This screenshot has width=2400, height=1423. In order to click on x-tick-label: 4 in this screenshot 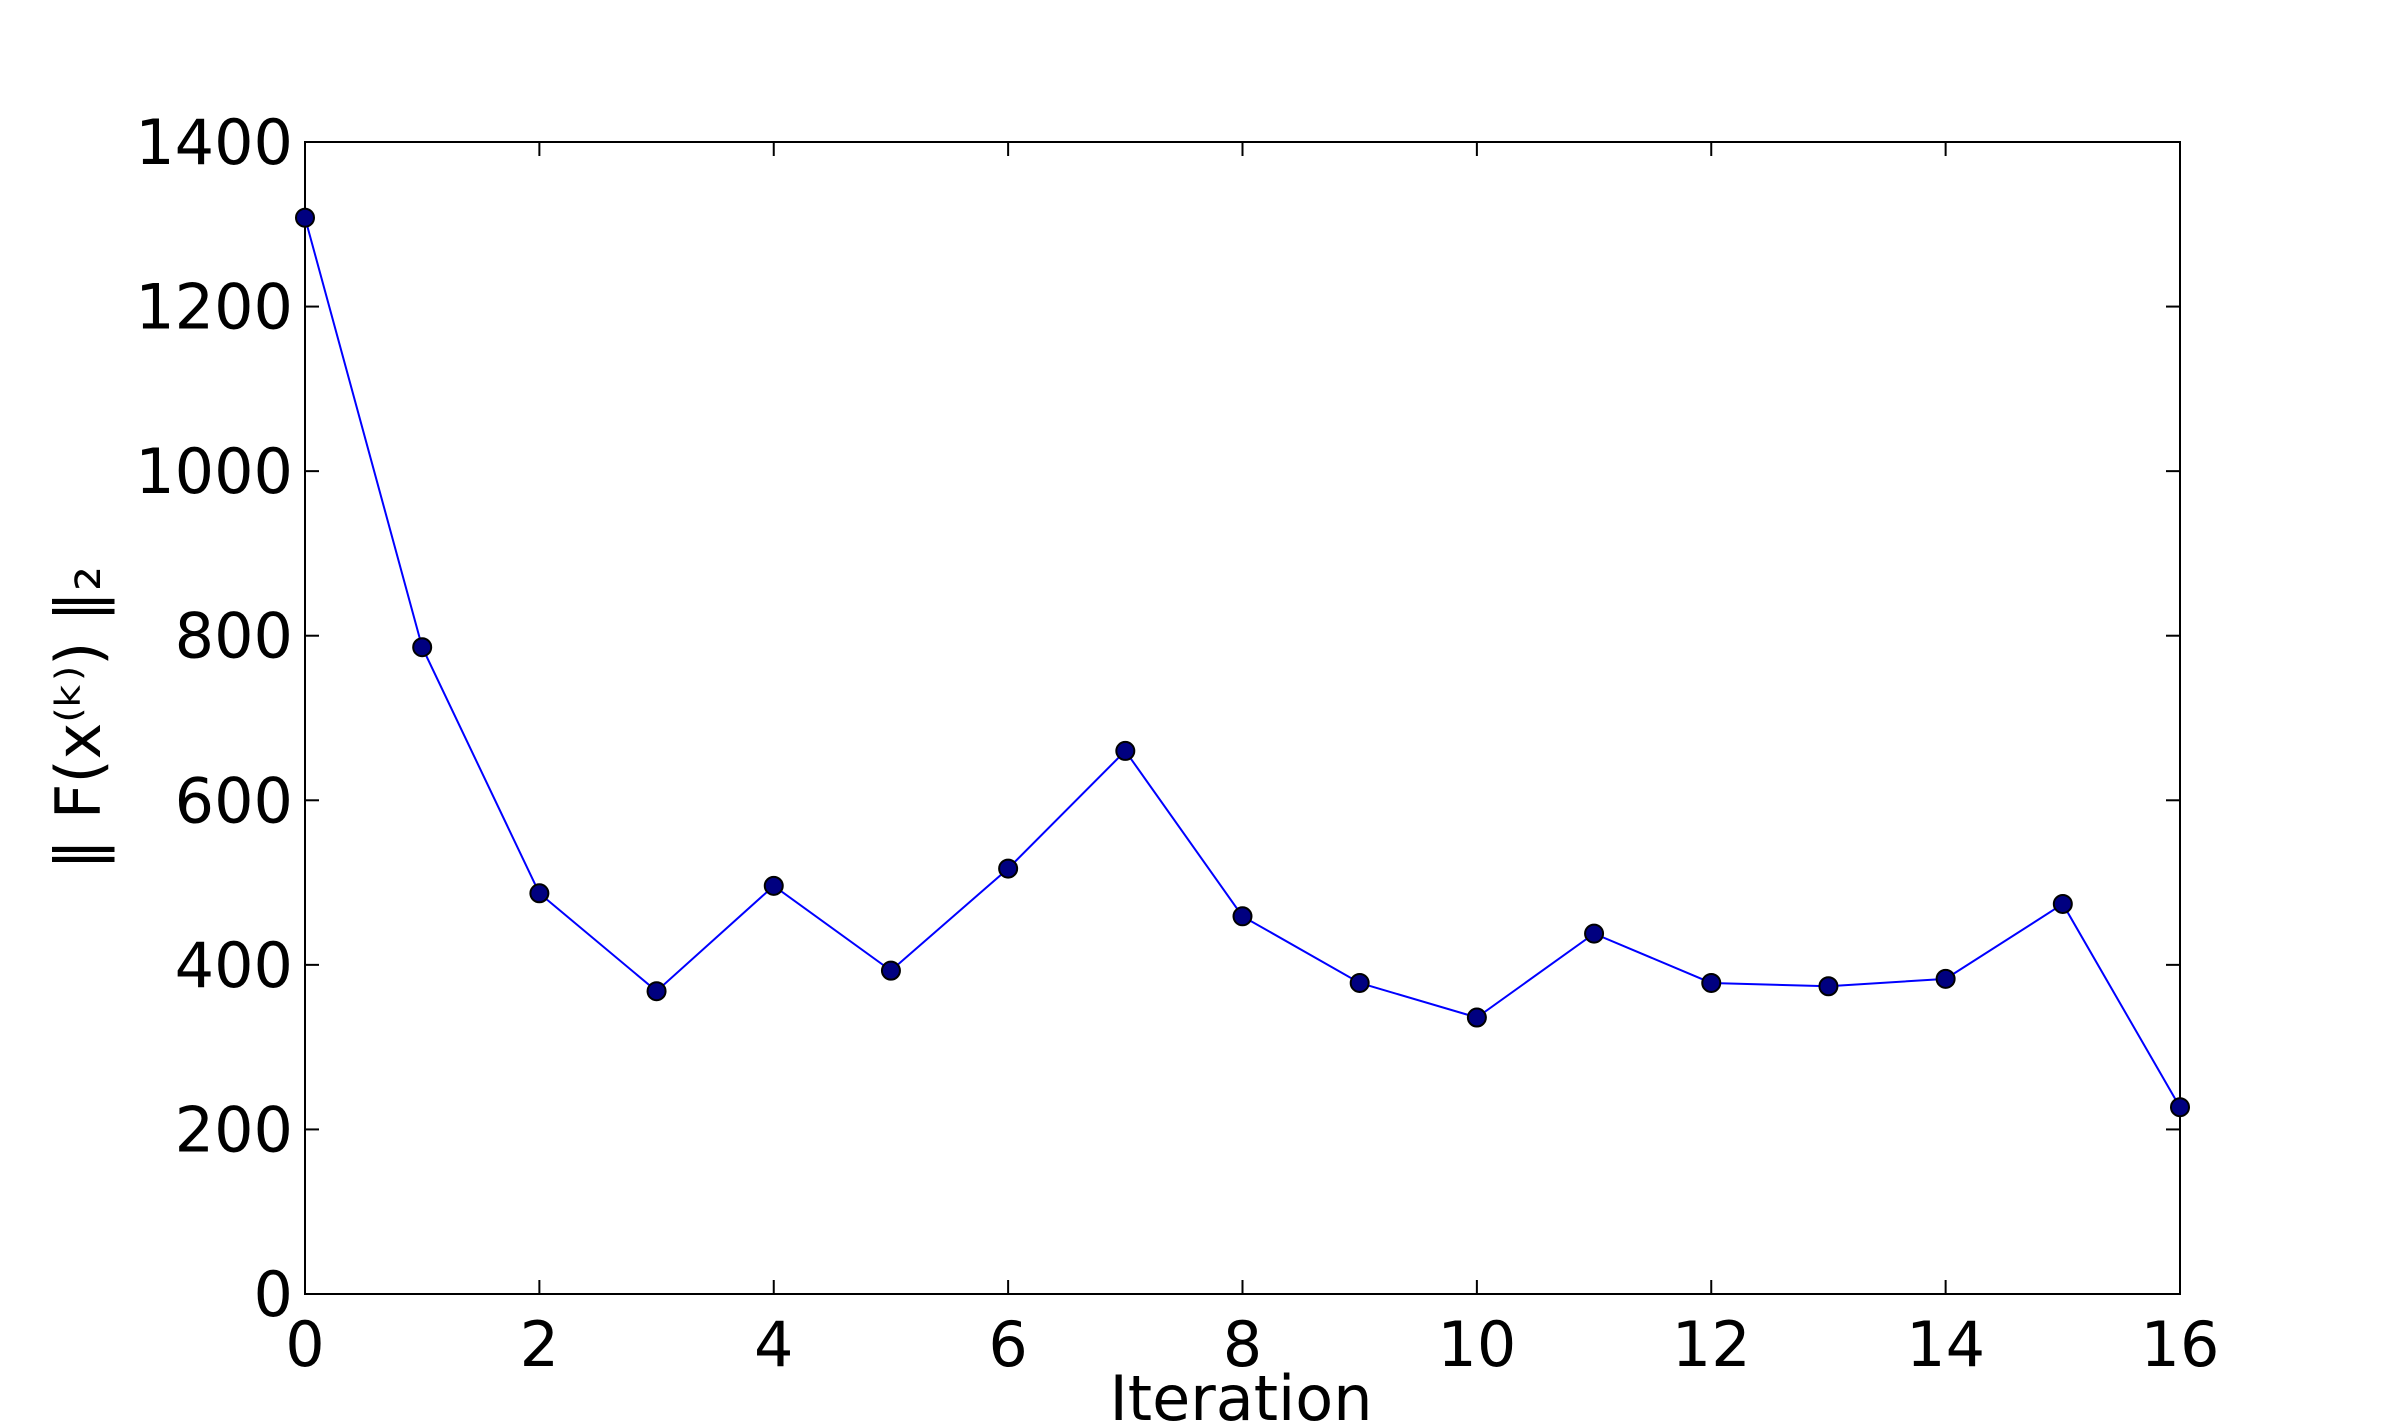, I will do `click(773, 1344)`.